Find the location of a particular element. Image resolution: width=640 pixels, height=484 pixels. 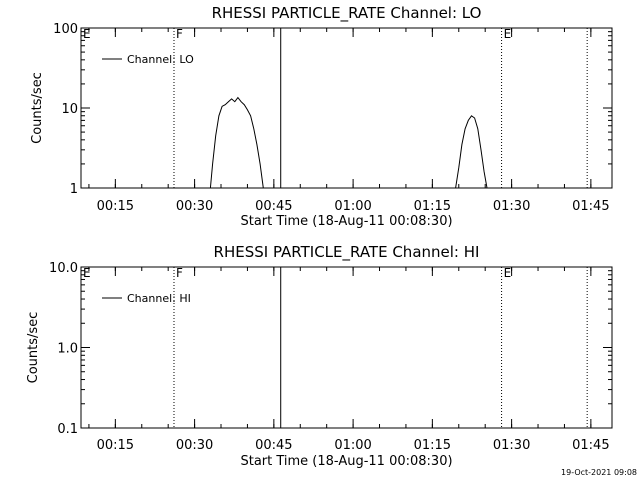

chart-title: RHESSI PARTICLE_RATE Channel: HI is located at coordinates (347, 252).